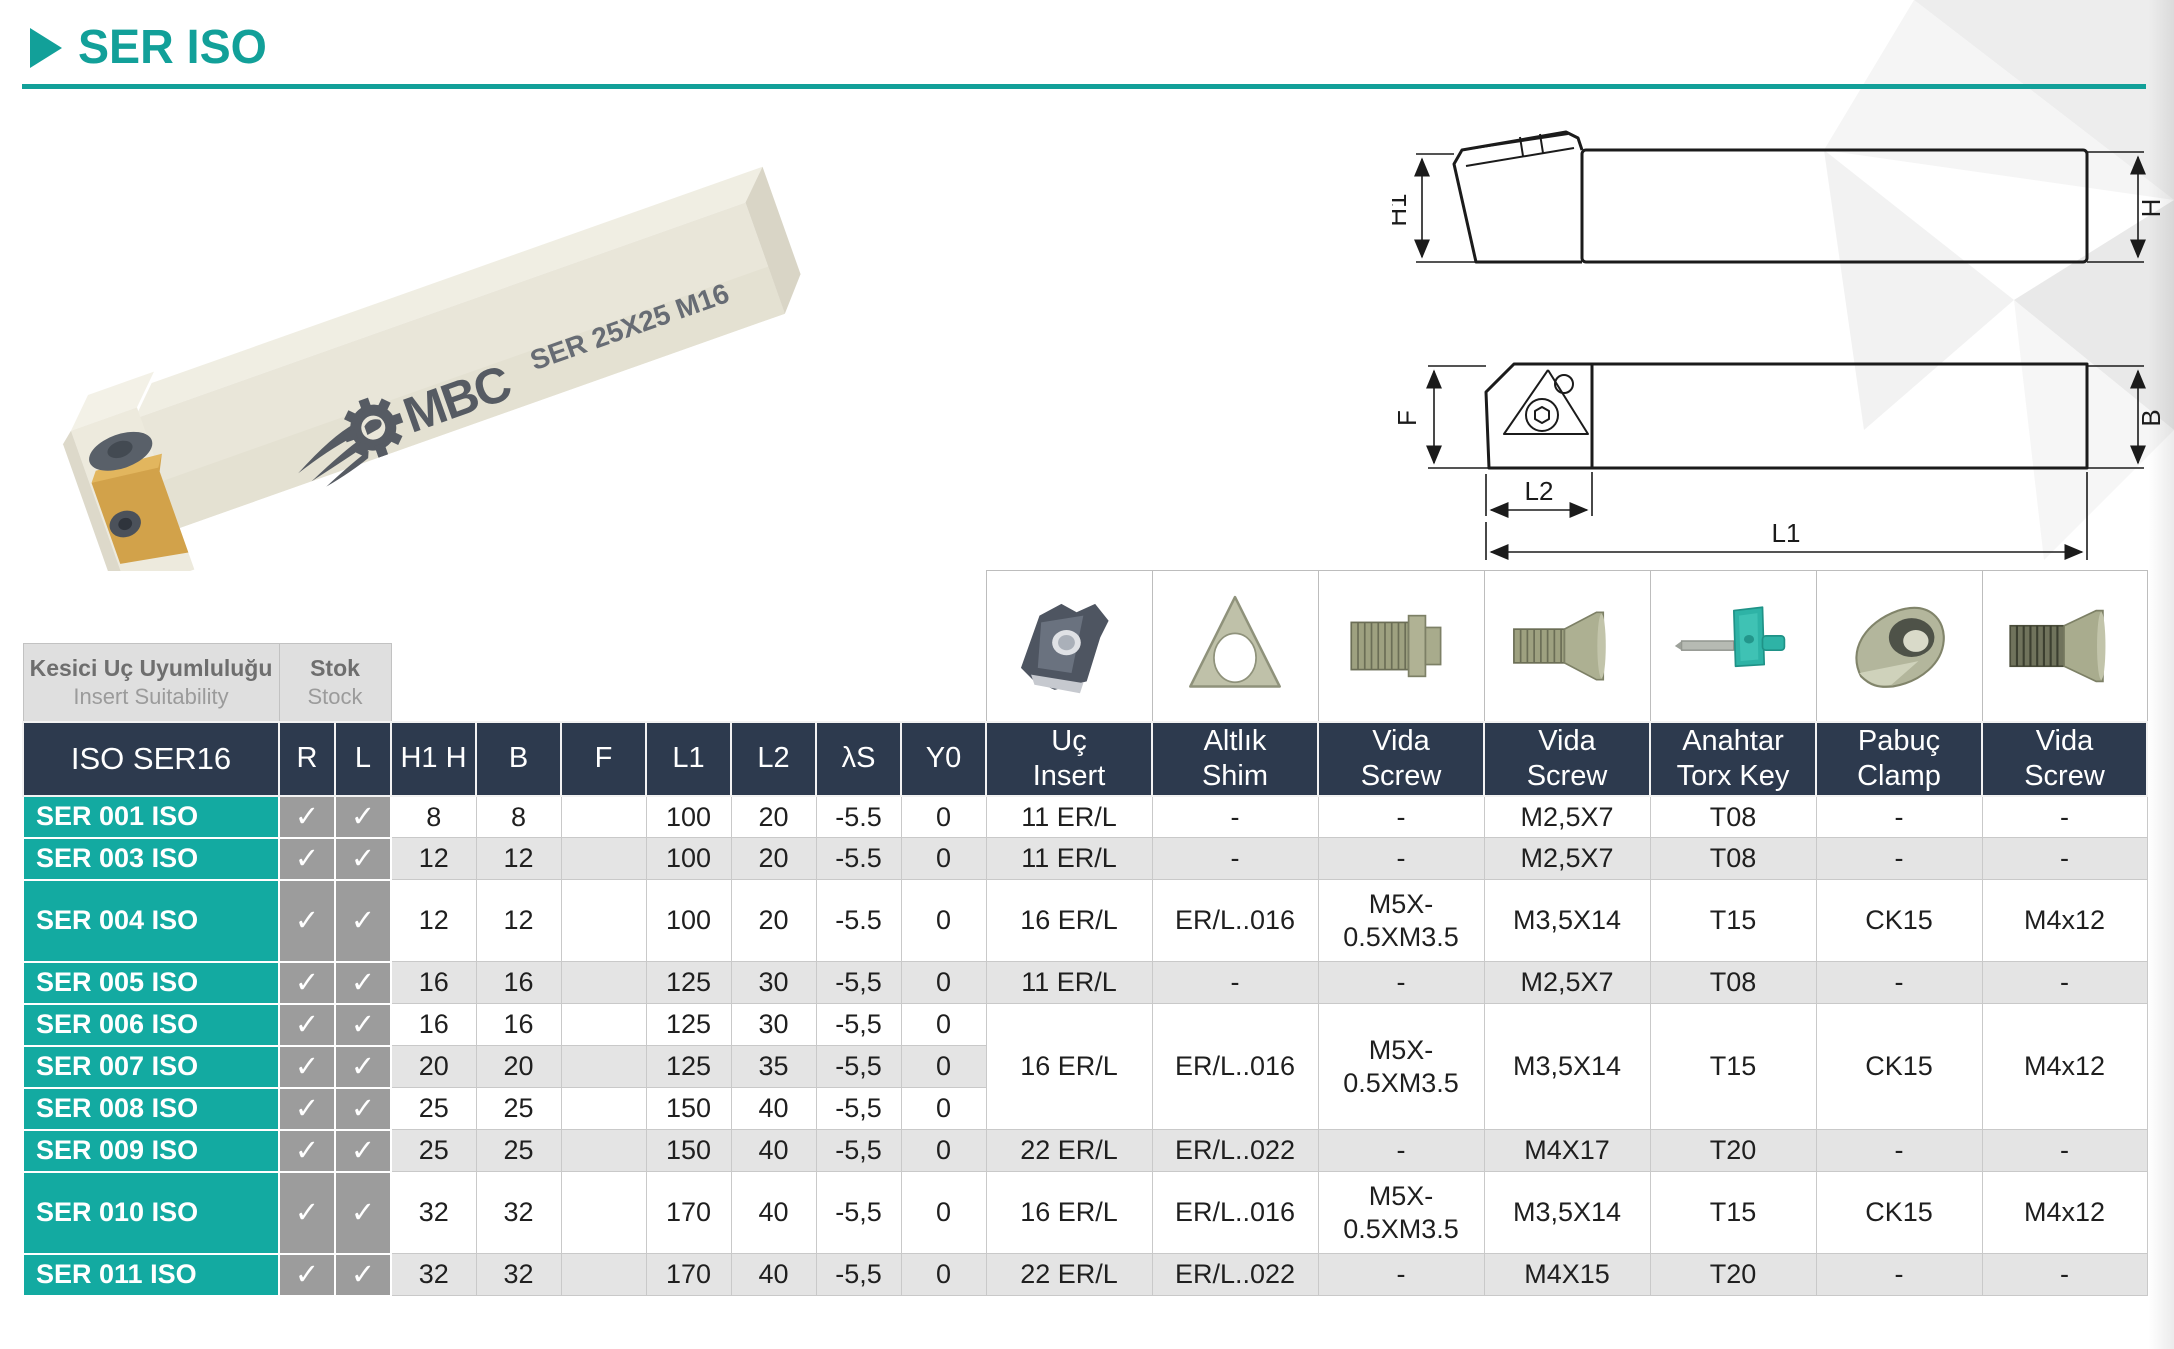 This screenshot has height=1349, width=2174. Describe the element at coordinates (46, 47) in the screenshot. I see `section-arrow-icon` at that location.